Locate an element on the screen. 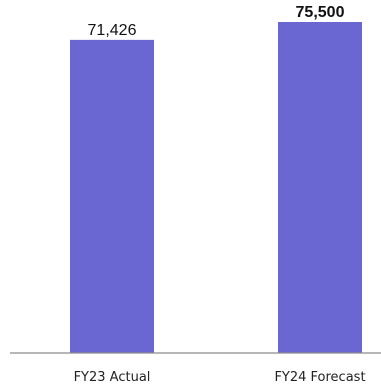 The width and height of the screenshot is (381, 389). value-label-1: 75,500 is located at coordinates (320, 12).